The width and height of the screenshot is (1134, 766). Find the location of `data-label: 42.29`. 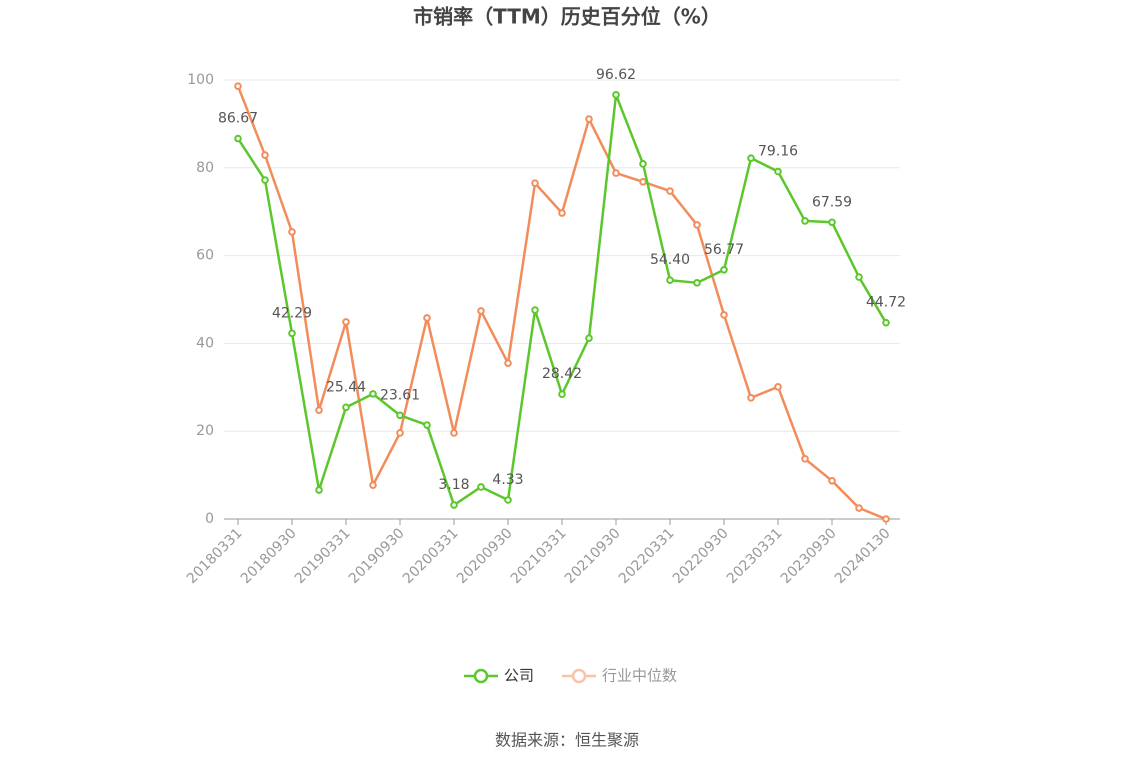

data-label: 42.29 is located at coordinates (292, 313).